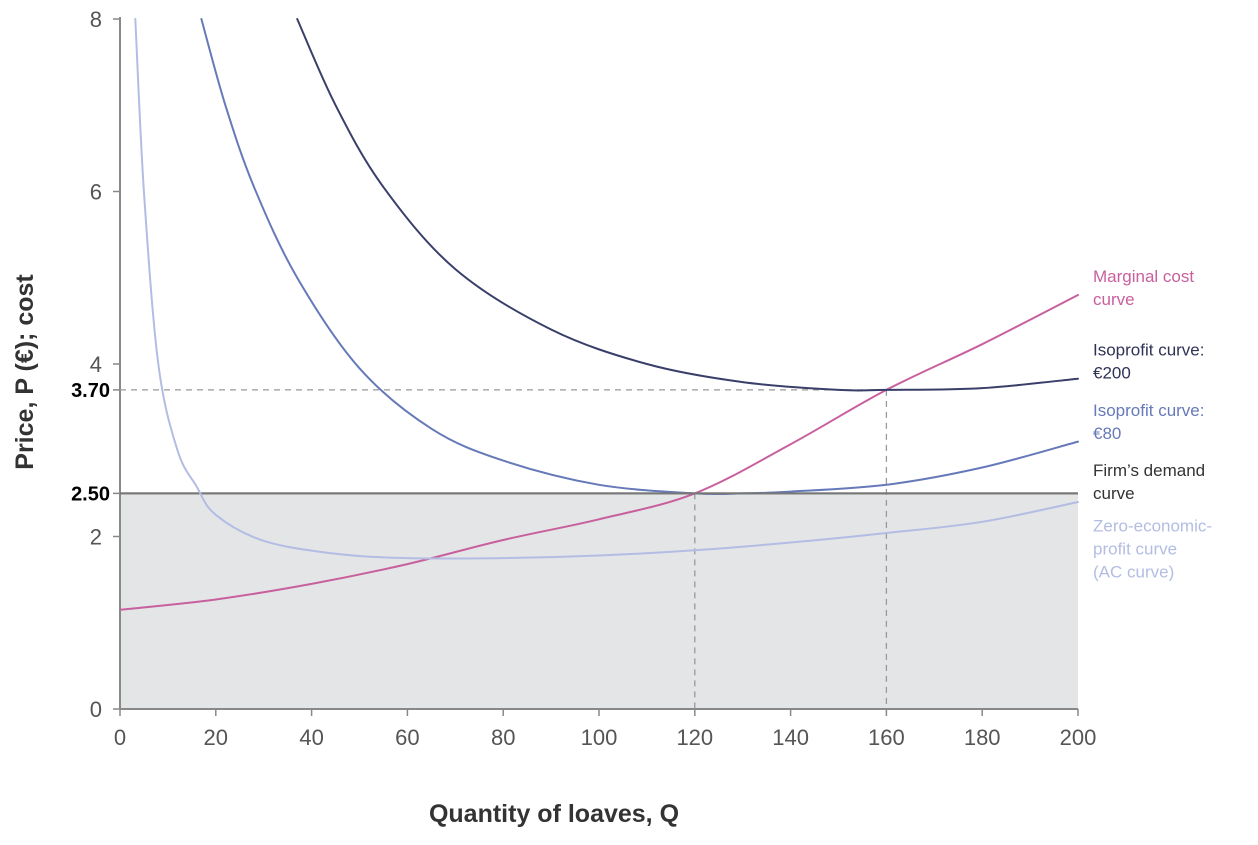 This screenshot has width=1258, height=845. Describe the element at coordinates (1133, 571) in the screenshot. I see `legend-ac-line: (AC curve)` at that location.